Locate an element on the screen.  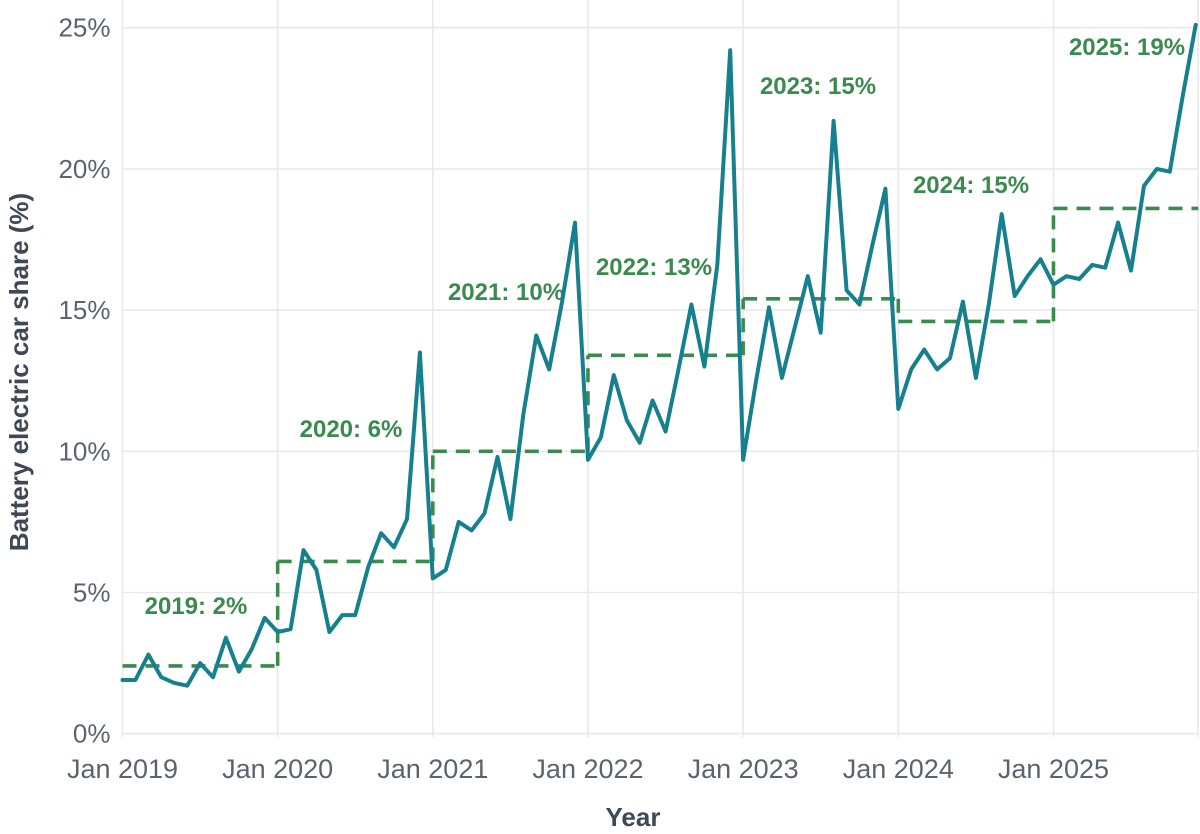
x-tick-label: Jan 2021 is located at coordinates (432, 769).